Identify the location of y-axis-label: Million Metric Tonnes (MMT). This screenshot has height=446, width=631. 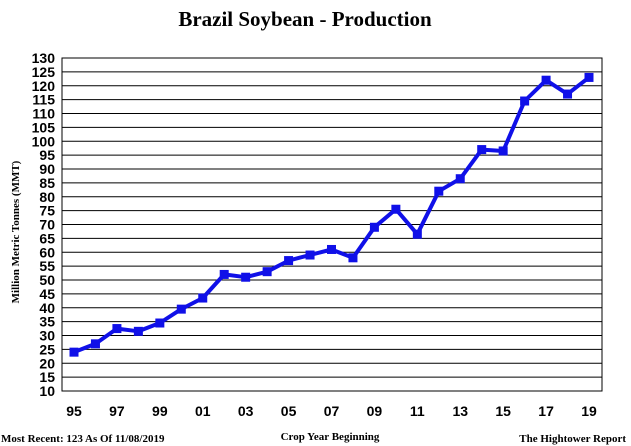
(16, 231).